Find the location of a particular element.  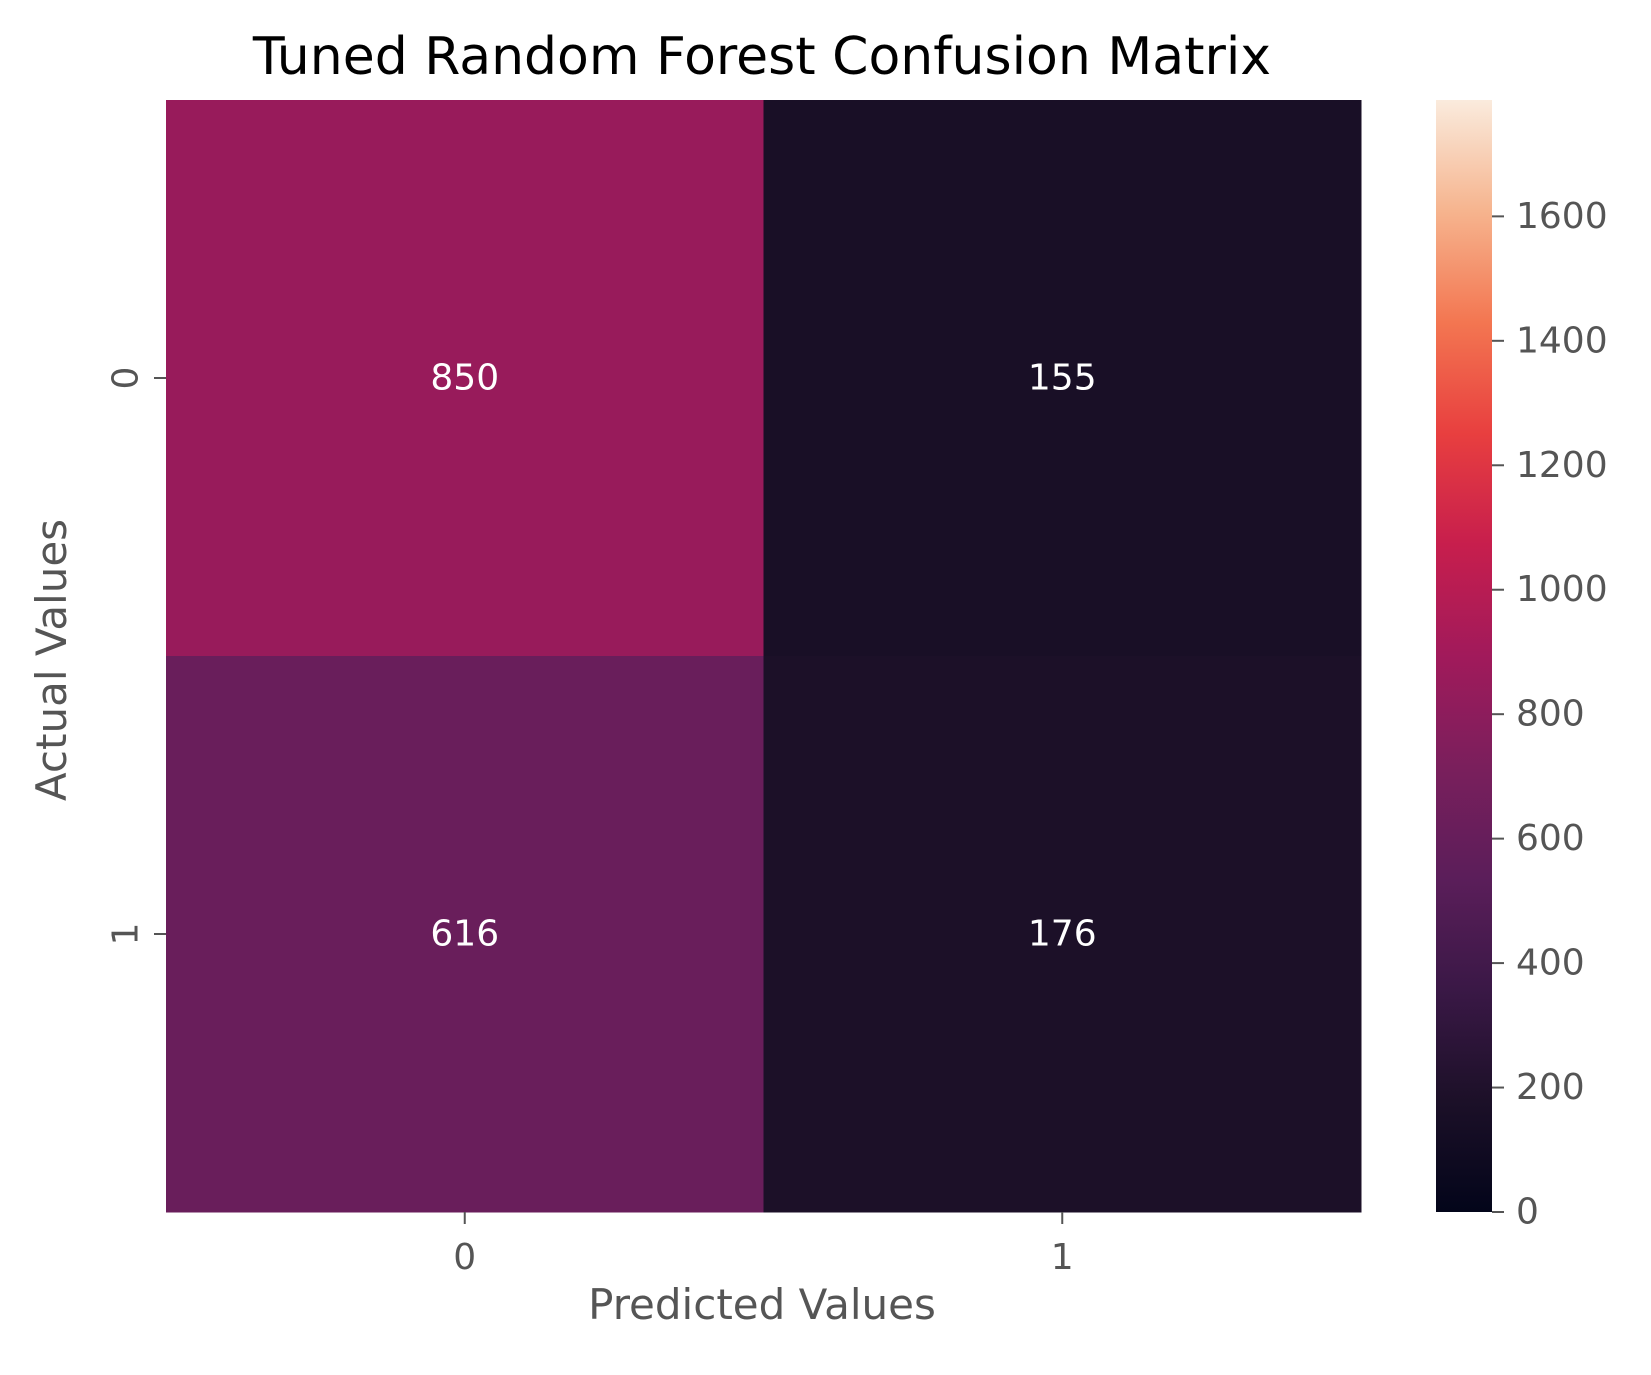

colorbar-axis: 0 200 400 600 800 1000 1200 1400 1600 is located at coordinates (1550, 714).